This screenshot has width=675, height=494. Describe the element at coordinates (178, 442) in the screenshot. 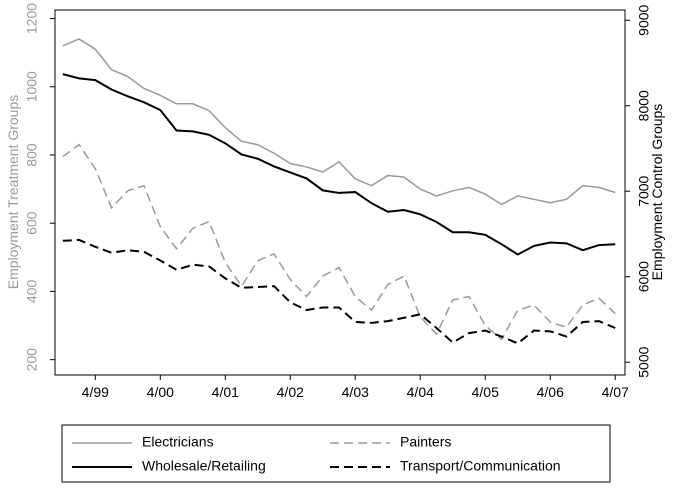

I see `legend-label: Electricians` at that location.